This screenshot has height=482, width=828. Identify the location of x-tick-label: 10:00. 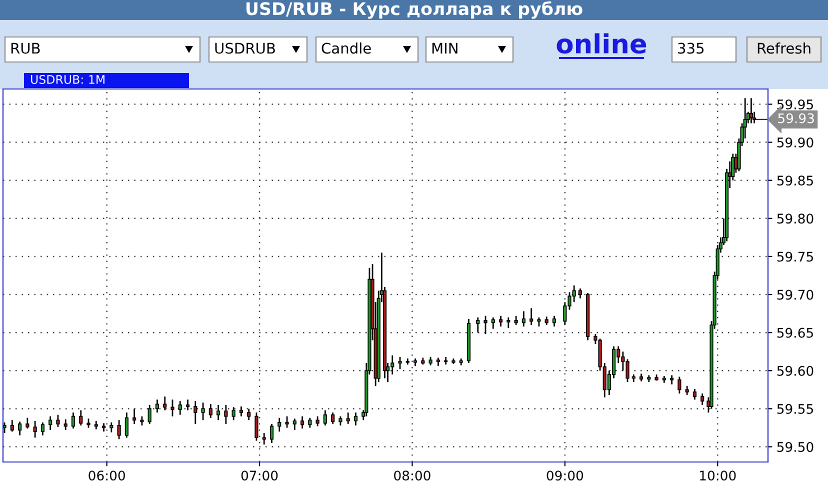
(718, 475).